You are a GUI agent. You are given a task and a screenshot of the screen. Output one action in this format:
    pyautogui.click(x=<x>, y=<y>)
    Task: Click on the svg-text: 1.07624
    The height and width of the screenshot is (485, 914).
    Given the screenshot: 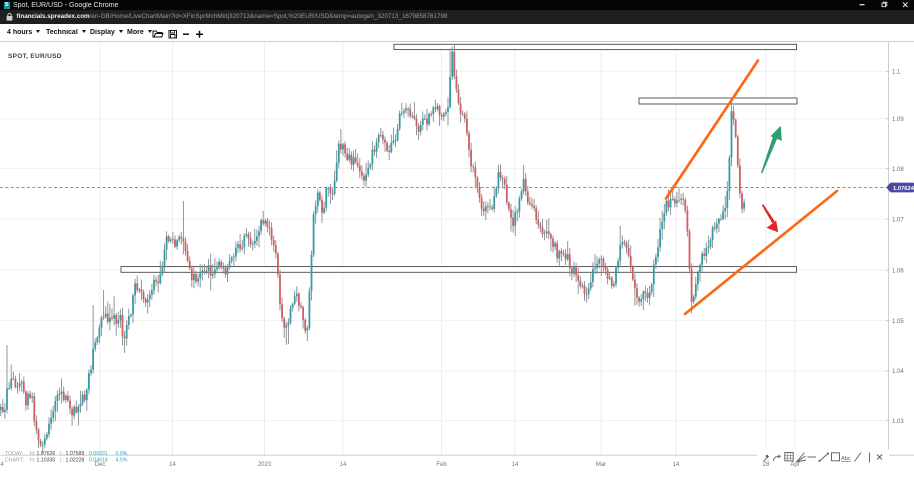 What is the action you would take?
    pyautogui.click(x=903, y=189)
    